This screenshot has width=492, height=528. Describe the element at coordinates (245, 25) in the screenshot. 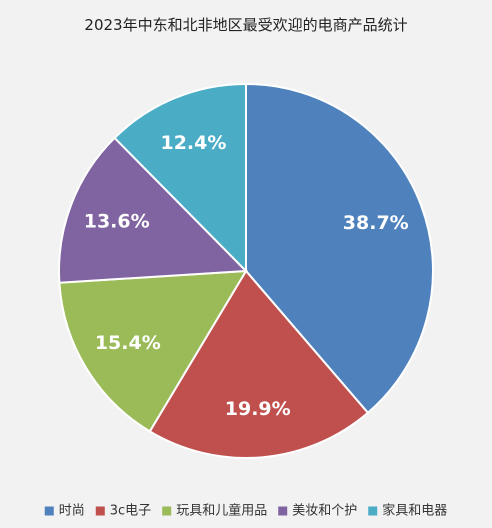

I see `chart-title: 2023年中东和北非地区最受欢迎的电商产品统计` at that location.